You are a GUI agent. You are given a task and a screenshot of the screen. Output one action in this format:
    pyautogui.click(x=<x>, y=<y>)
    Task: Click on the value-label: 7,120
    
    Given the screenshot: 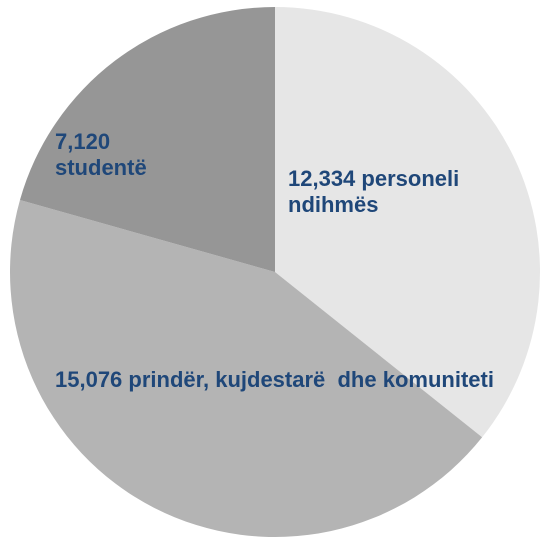 What is the action you would take?
    pyautogui.click(x=83, y=141)
    